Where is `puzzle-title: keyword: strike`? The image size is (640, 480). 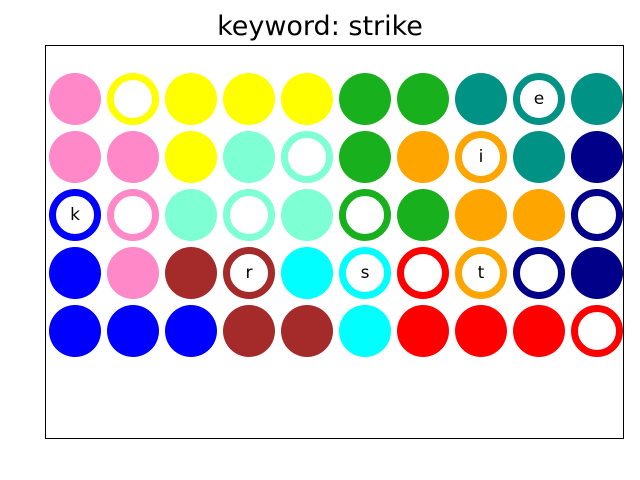 puzzle-title: keyword: strike is located at coordinates (320, 26).